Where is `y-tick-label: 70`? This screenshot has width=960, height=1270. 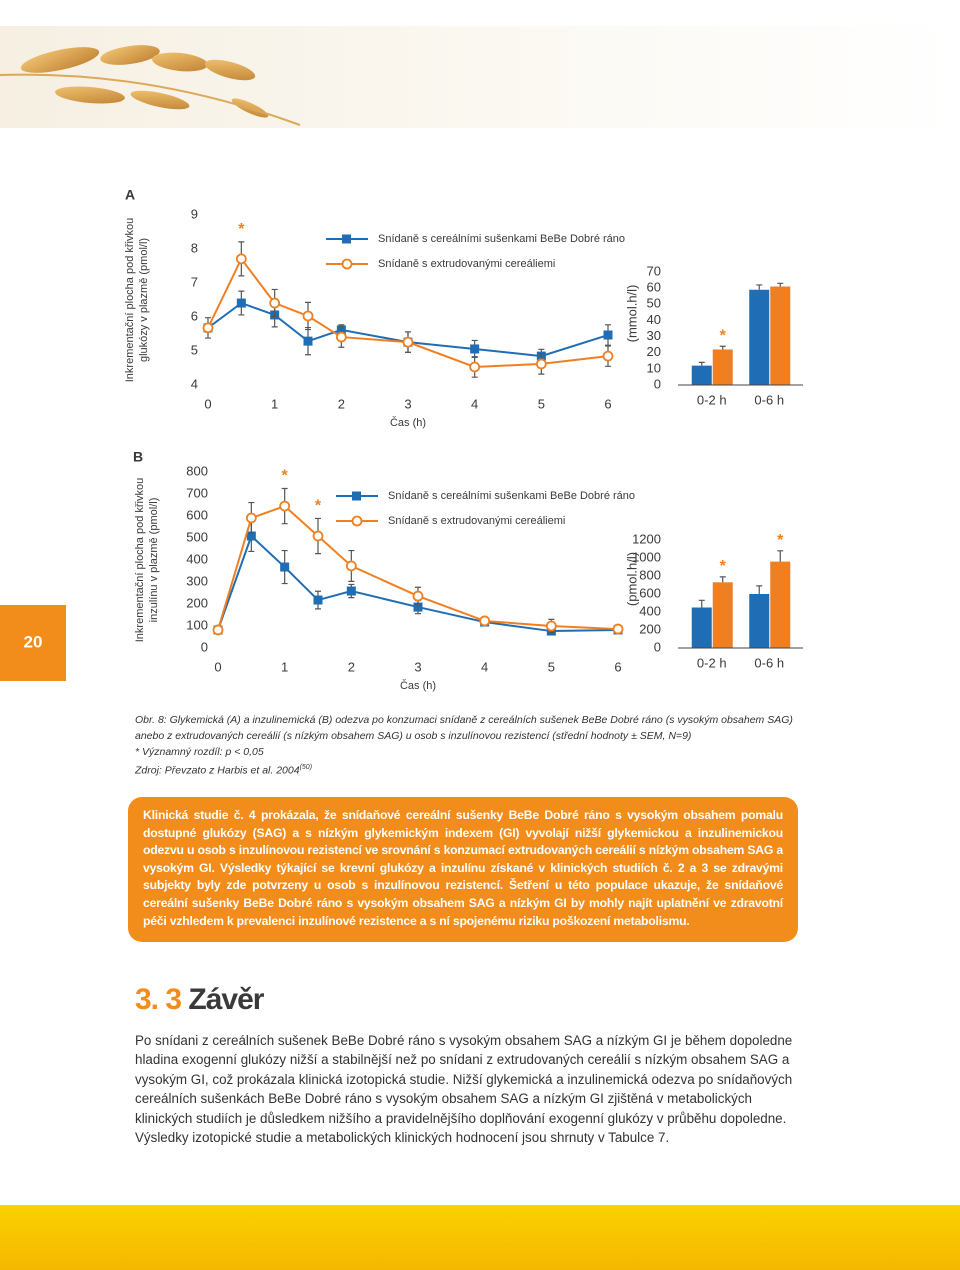 y-tick-label: 70 is located at coordinates (654, 270).